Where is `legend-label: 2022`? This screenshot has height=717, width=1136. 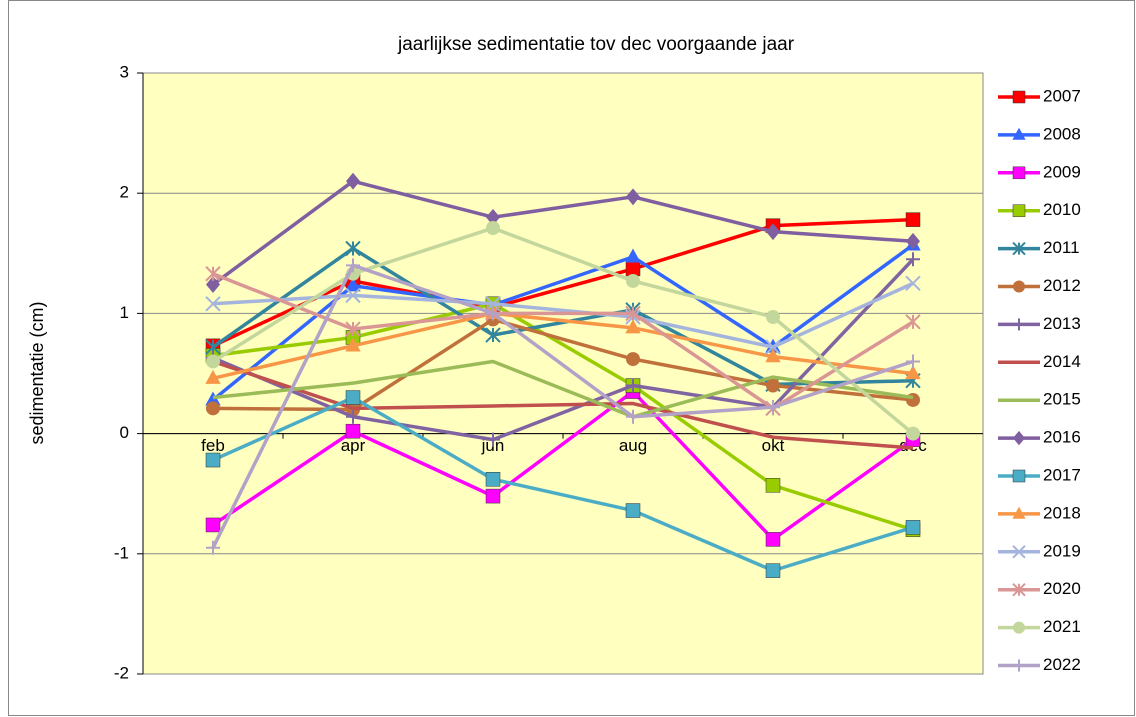 legend-label: 2022 is located at coordinates (1062, 664).